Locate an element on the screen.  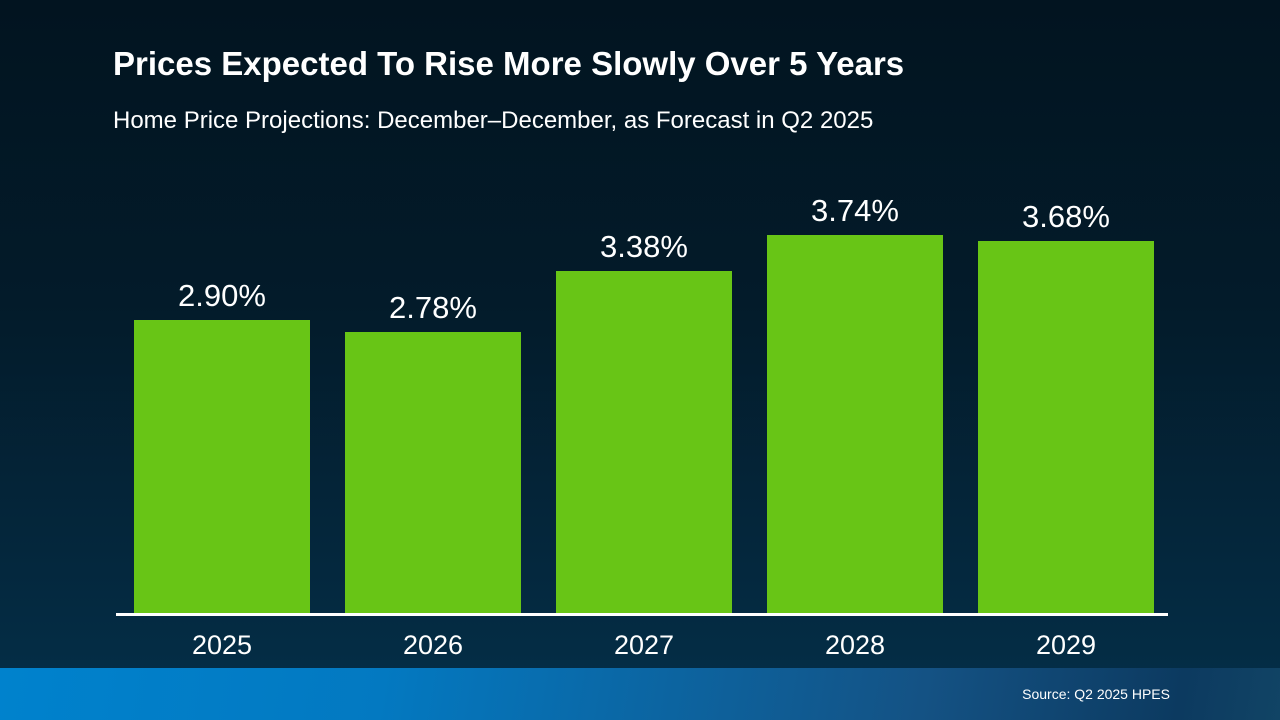
bar-group-2025: 2.90% is located at coordinates (222, 446).